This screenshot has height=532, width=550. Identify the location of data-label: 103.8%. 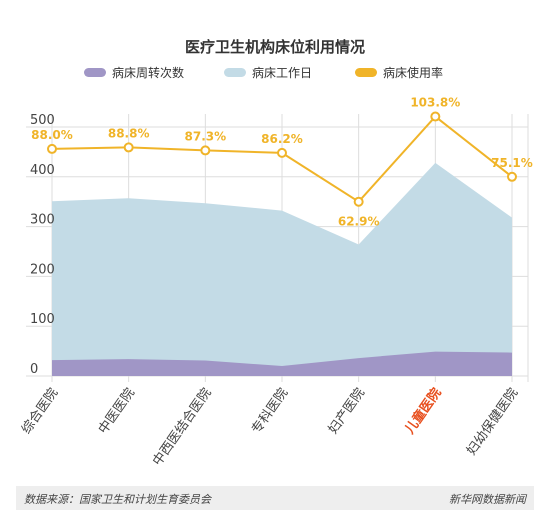
(435, 103).